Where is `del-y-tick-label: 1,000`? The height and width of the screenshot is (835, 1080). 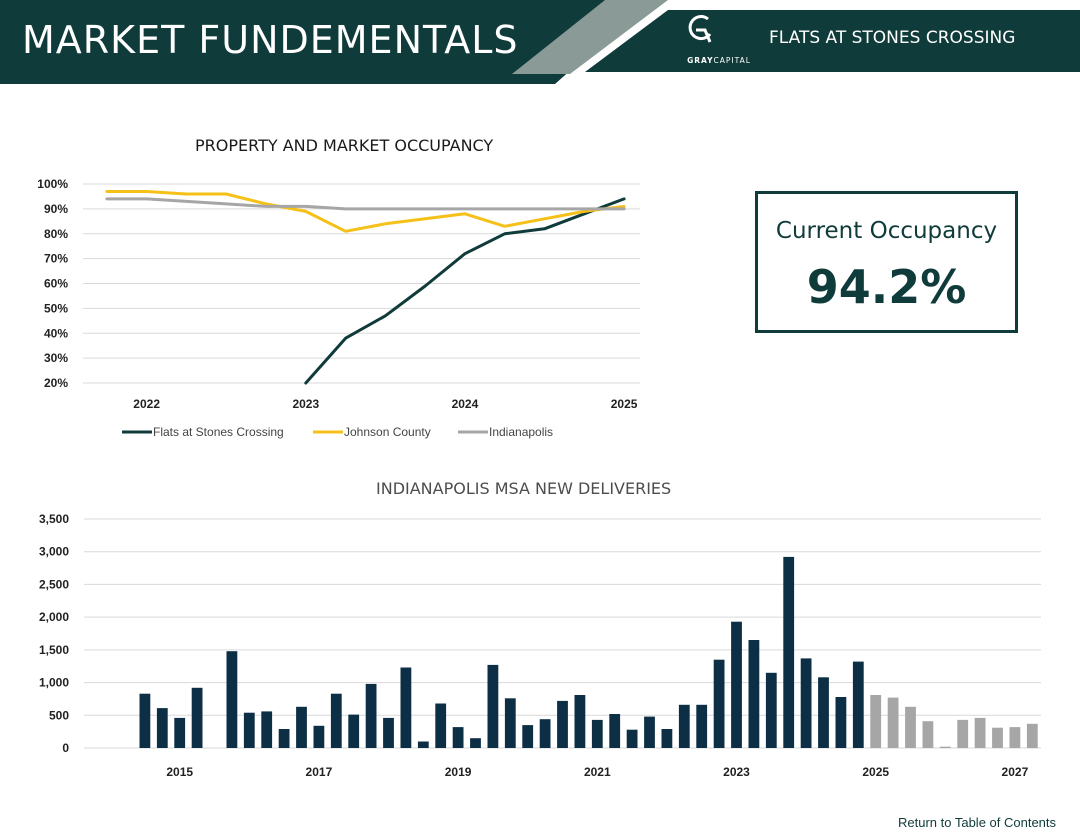 del-y-tick-label: 1,000 is located at coordinates (54, 683).